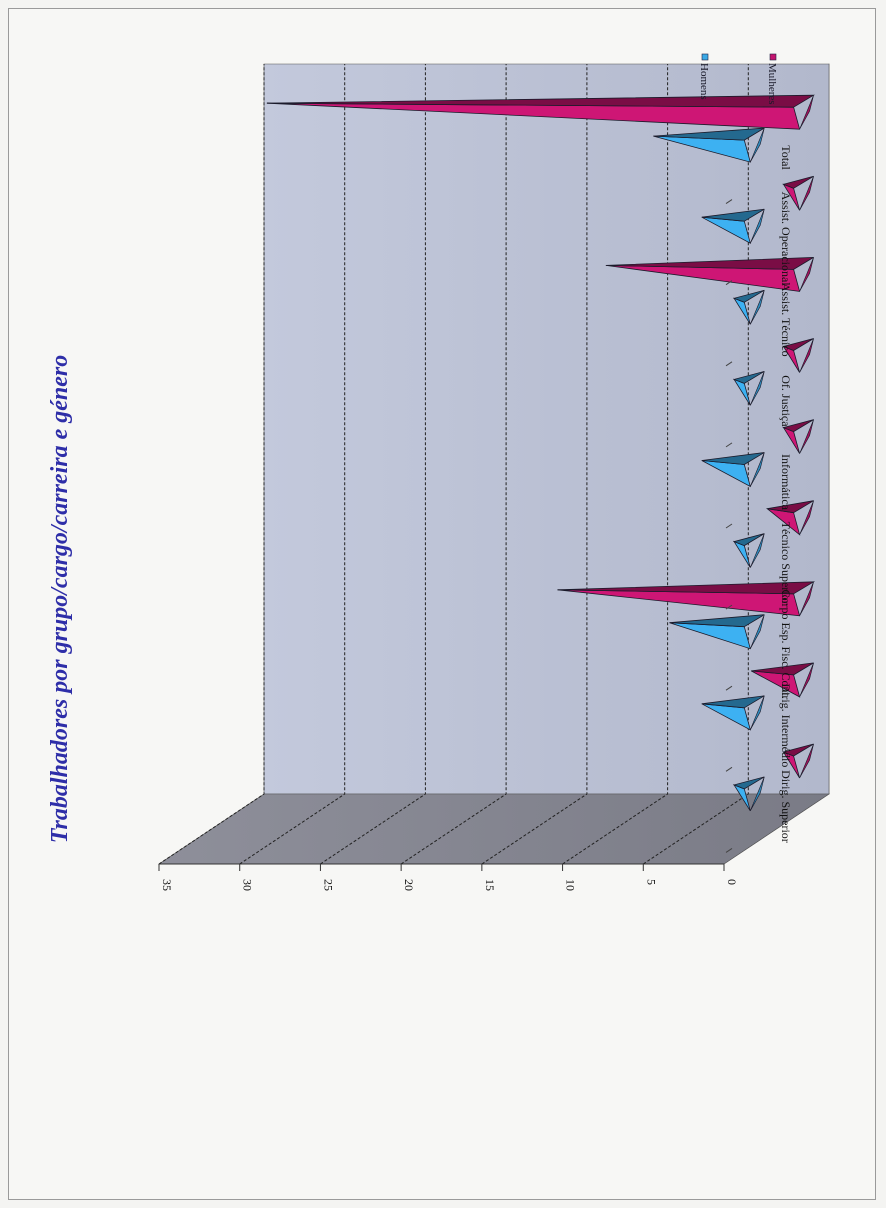 Image resolution: width=886 pixels, height=1208 pixels. Describe the element at coordinates (773, 57) in the screenshot. I see `legend-swatch-mulheres` at that location.